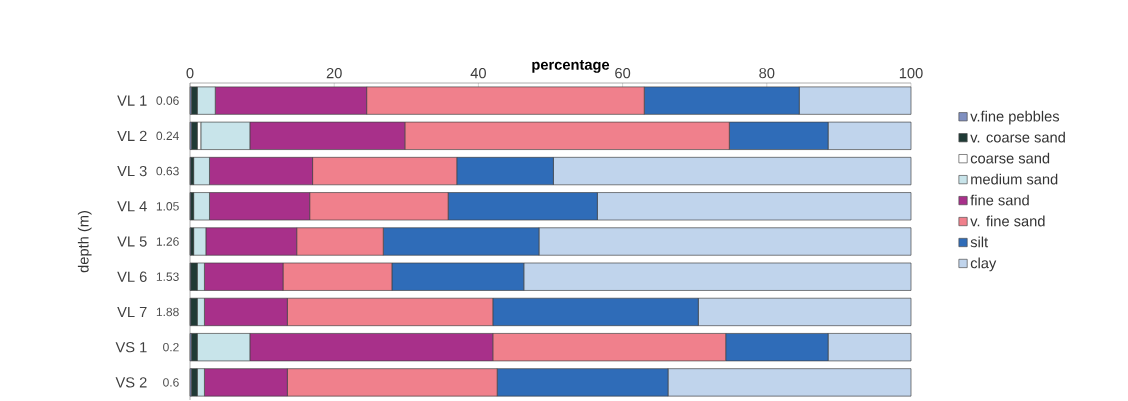 The width and height of the screenshot is (1128, 401). I want to click on x-tick-label: 40, so click(478, 73).